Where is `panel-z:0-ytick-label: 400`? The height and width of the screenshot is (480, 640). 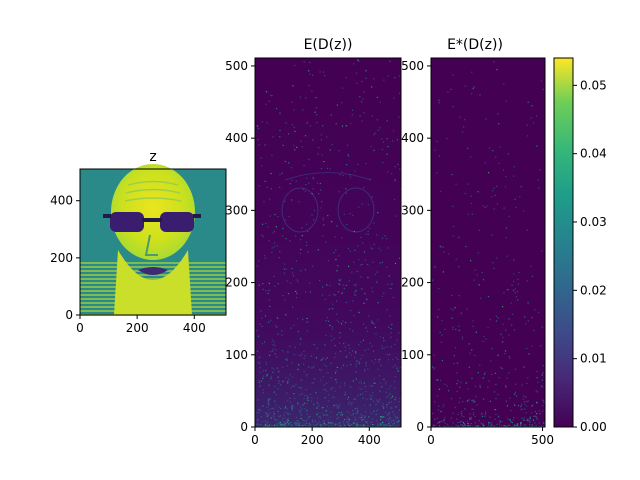
panel-z:0-ytick-label: 400 is located at coordinates (61, 201).